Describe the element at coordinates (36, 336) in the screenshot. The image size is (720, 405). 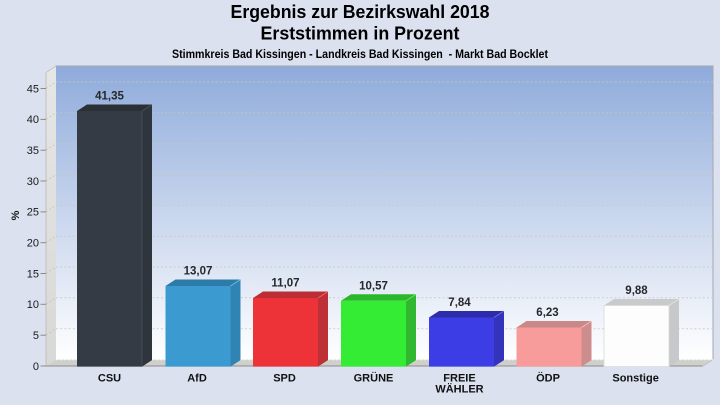
I see `svg-text: 5` at that location.